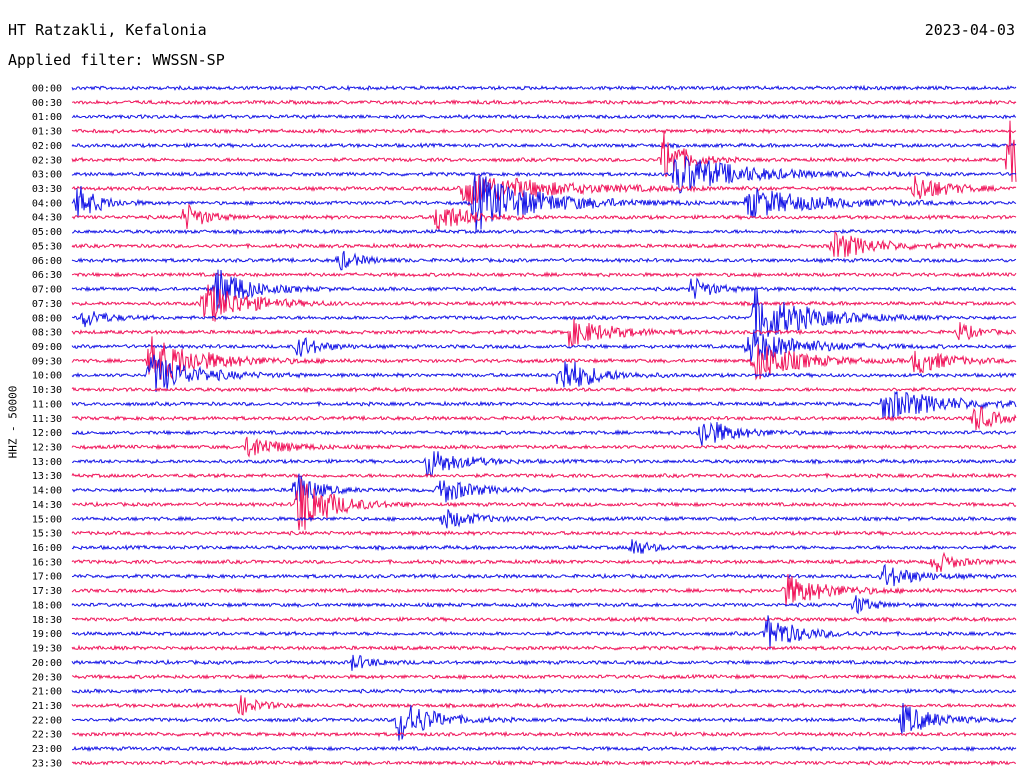 This screenshot has height=780, width=1024. Describe the element at coordinates (47, 519) in the screenshot. I see `row-time-label: 15:00` at that location.